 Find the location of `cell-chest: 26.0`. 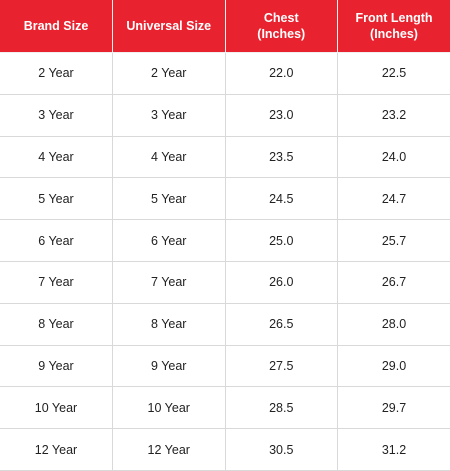

cell-chest: 26.0 is located at coordinates (281, 282).